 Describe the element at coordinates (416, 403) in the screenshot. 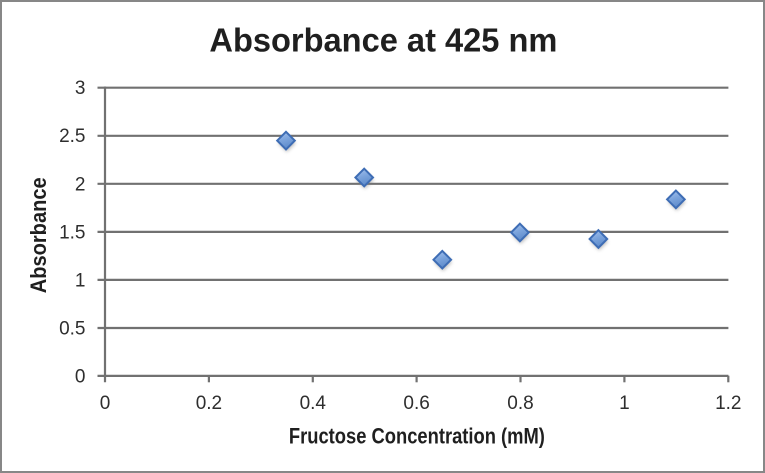

I see `svg-text: 0.6` at that location.